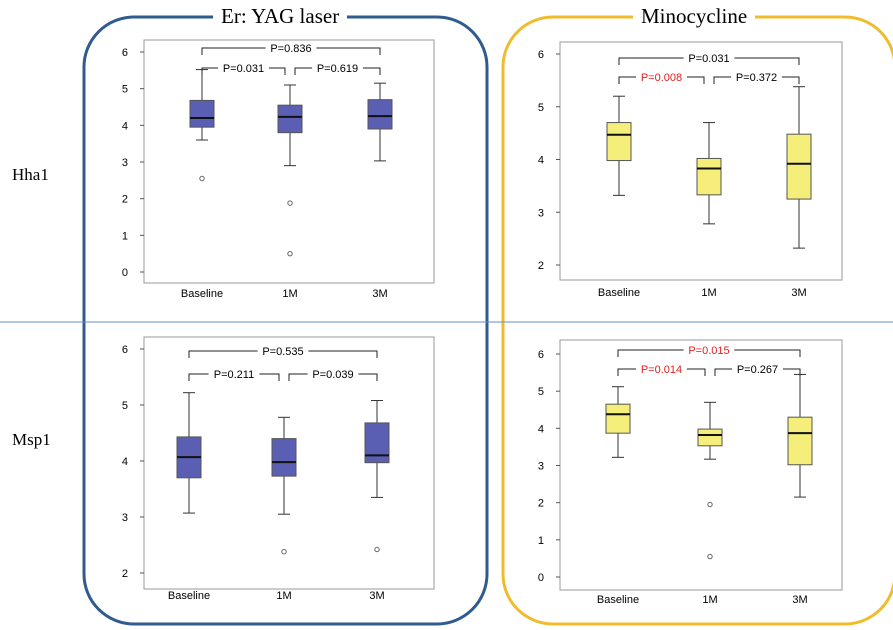  What do you see at coordinates (694, 16) in the screenshot?
I see `group-title-minocycline: Minocycline` at bounding box center [694, 16].